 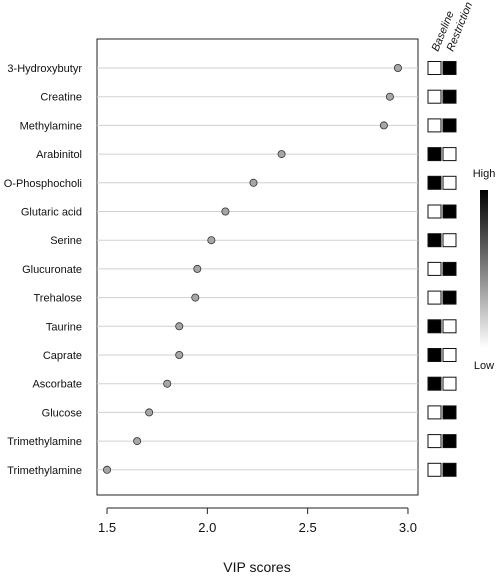 I want to click on colorbar-high-label: High, so click(x=484, y=174).